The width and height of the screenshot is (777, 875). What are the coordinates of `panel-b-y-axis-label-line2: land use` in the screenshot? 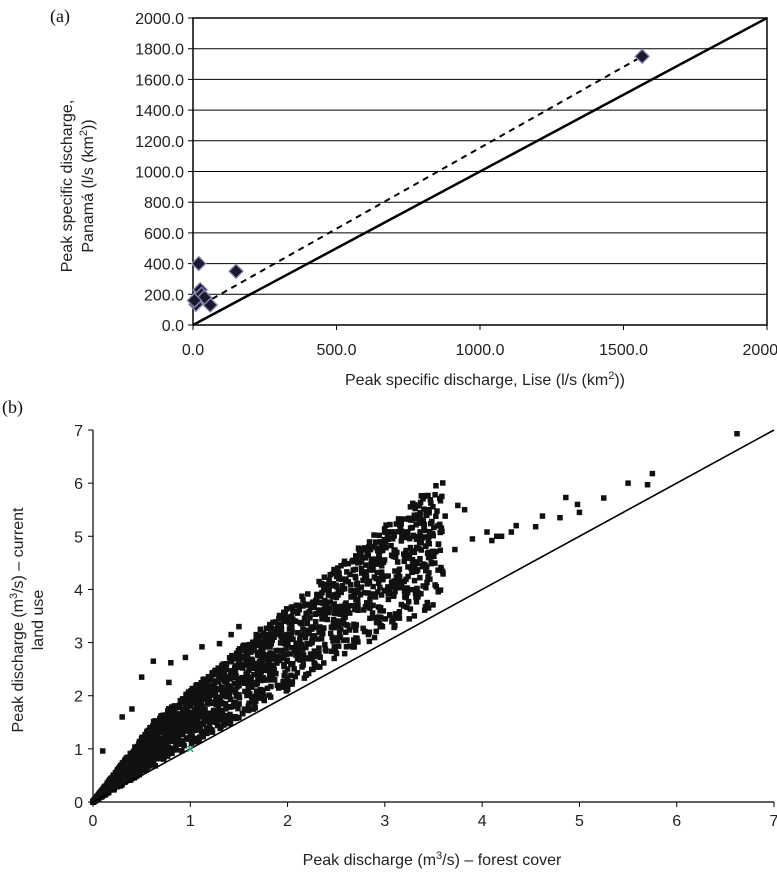 It's located at (38, 620).